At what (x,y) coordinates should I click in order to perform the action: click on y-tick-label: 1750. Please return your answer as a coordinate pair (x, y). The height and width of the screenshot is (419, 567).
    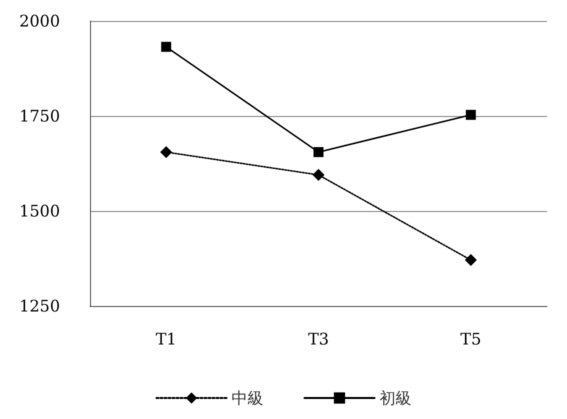
    Looking at the image, I should click on (39, 116).